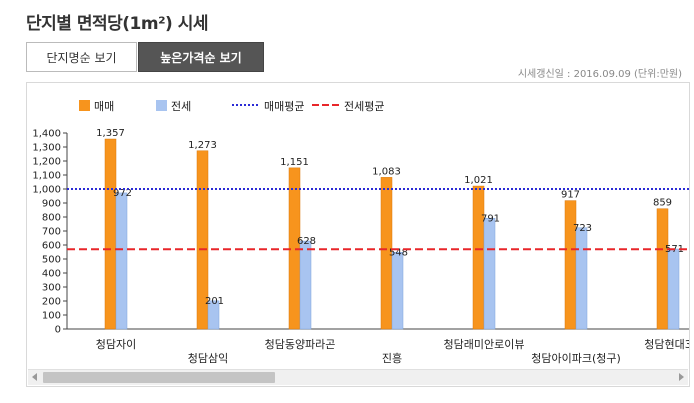 The image size is (694, 403). I want to click on y-tick-label: 400, so click(51, 274).